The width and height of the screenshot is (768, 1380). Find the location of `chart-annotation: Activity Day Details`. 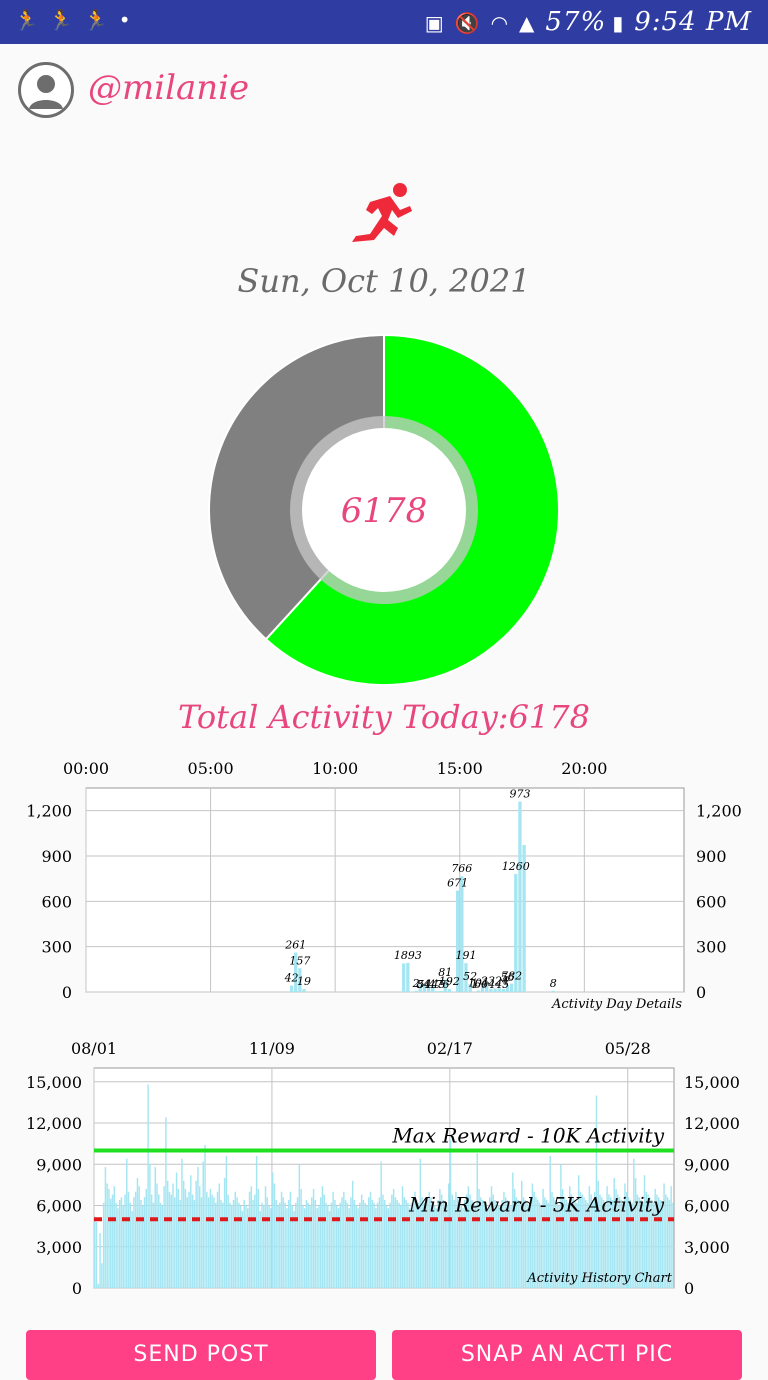

chart-annotation: Activity Day Details is located at coordinates (616, 1004).